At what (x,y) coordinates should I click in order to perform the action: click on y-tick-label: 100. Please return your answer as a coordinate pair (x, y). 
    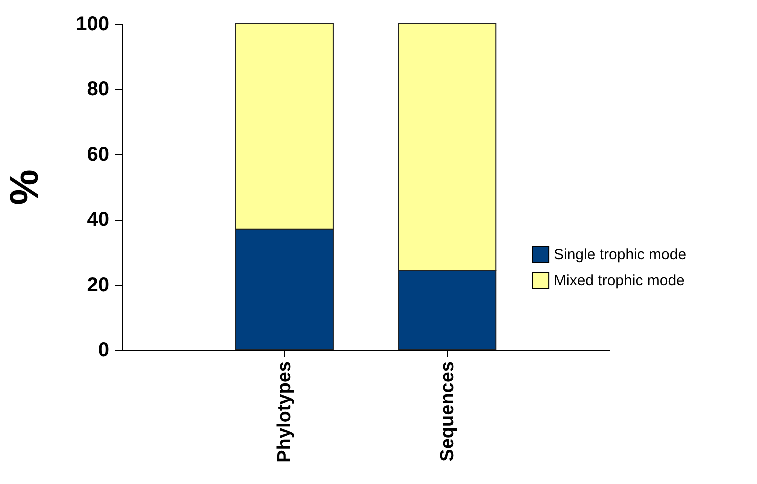
    Looking at the image, I should click on (93, 25).